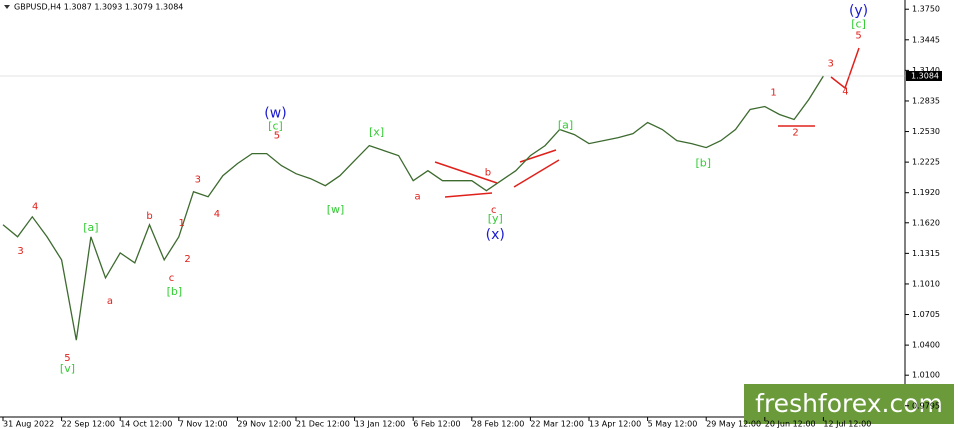 The image size is (960, 429). Describe the element at coordinates (926, 192) in the screenshot. I see `y-tick-label: 1.1920` at that location.